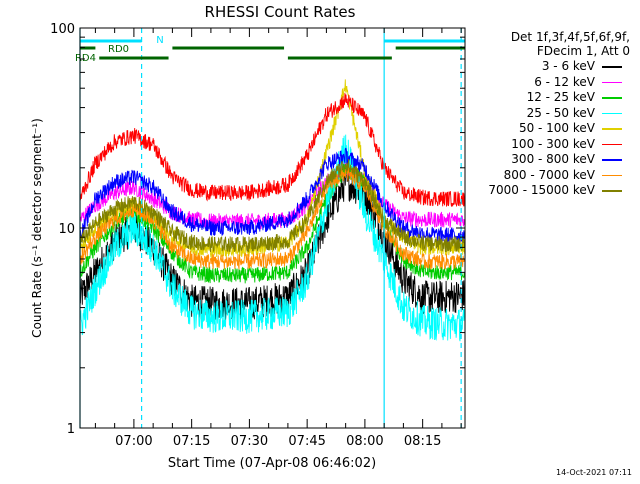  What do you see at coordinates (422, 441) in the screenshot?
I see `x-tick-label: 08:15` at bounding box center [422, 441].